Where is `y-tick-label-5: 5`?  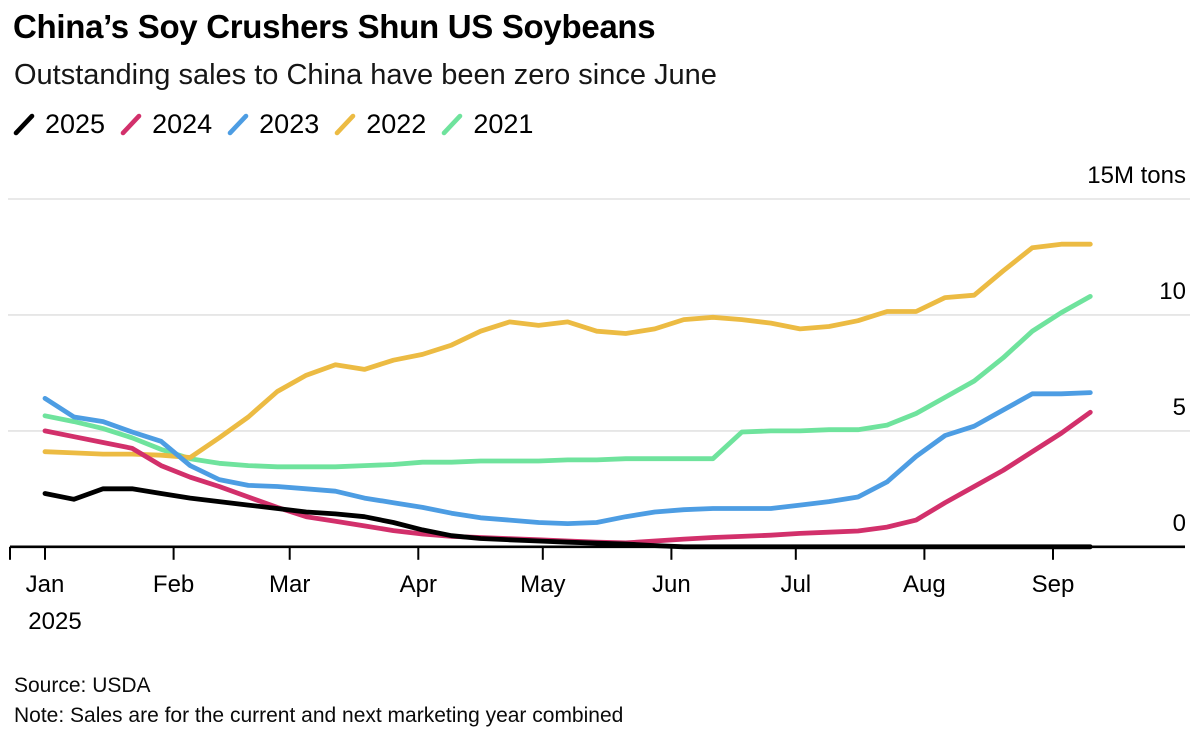 y-tick-label-5: 5 is located at coordinates (1179, 407).